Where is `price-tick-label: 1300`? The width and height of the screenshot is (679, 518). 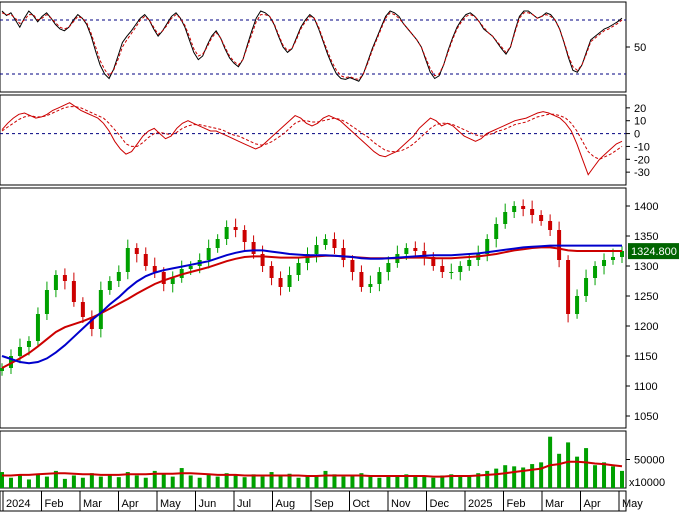 price-tick-label: 1300 is located at coordinates (646, 267).